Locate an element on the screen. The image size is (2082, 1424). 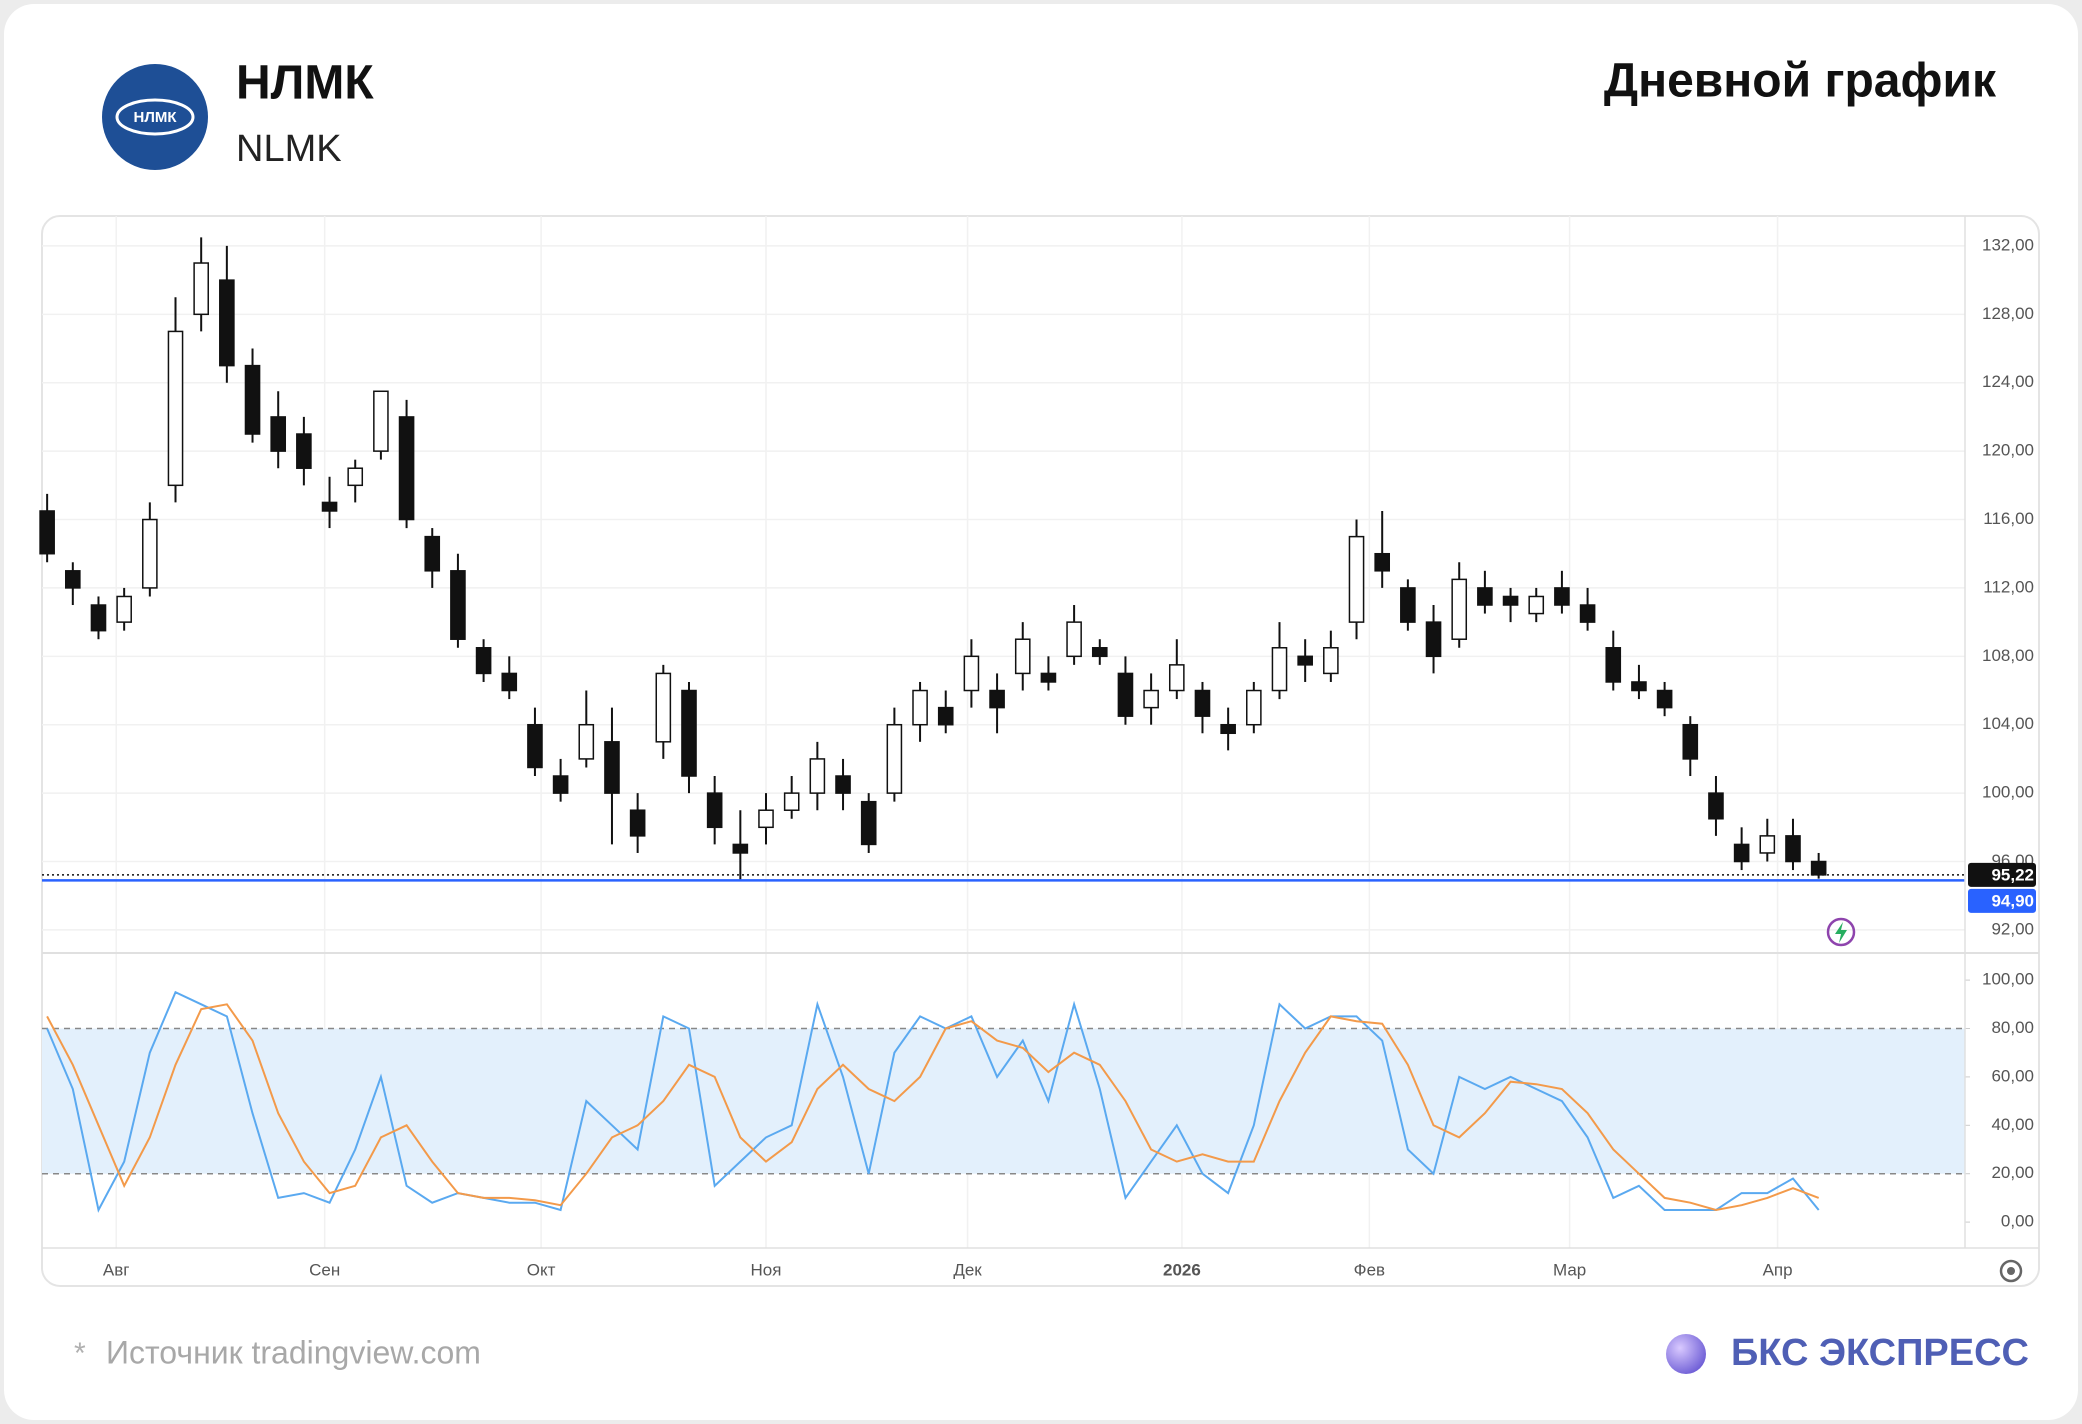
settings-dot is located at coordinates (2011, 1271).